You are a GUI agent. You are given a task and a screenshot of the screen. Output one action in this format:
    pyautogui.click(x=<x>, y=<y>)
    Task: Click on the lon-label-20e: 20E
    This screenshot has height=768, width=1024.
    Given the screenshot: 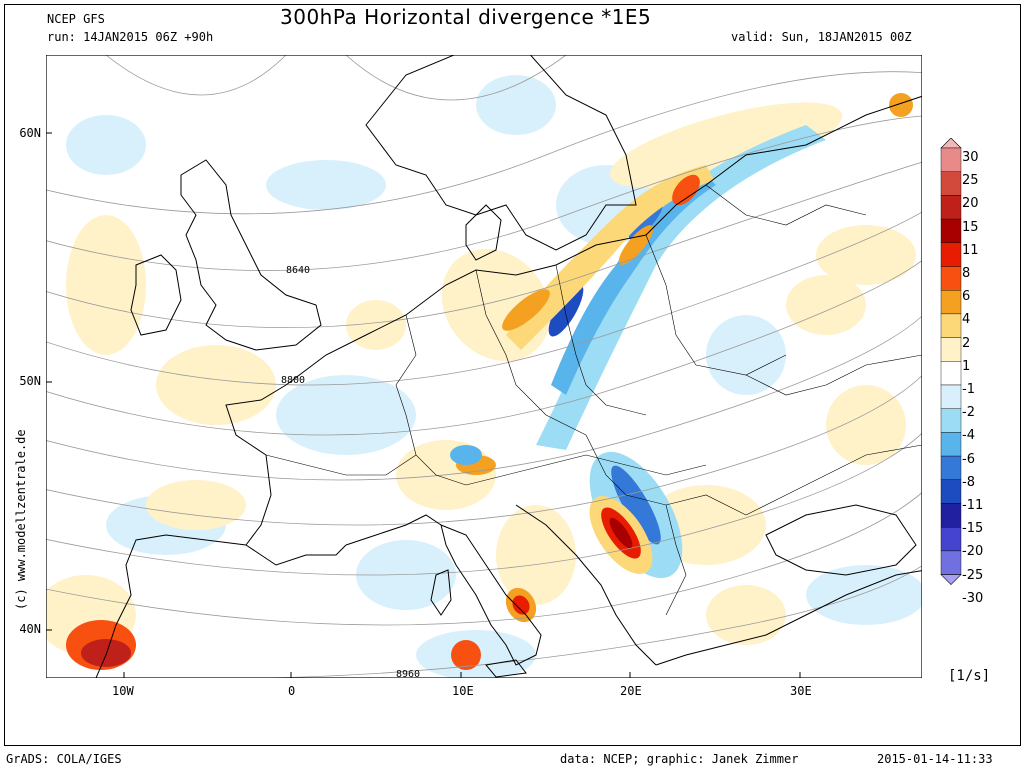 What is the action you would take?
    pyautogui.click(x=631, y=691)
    